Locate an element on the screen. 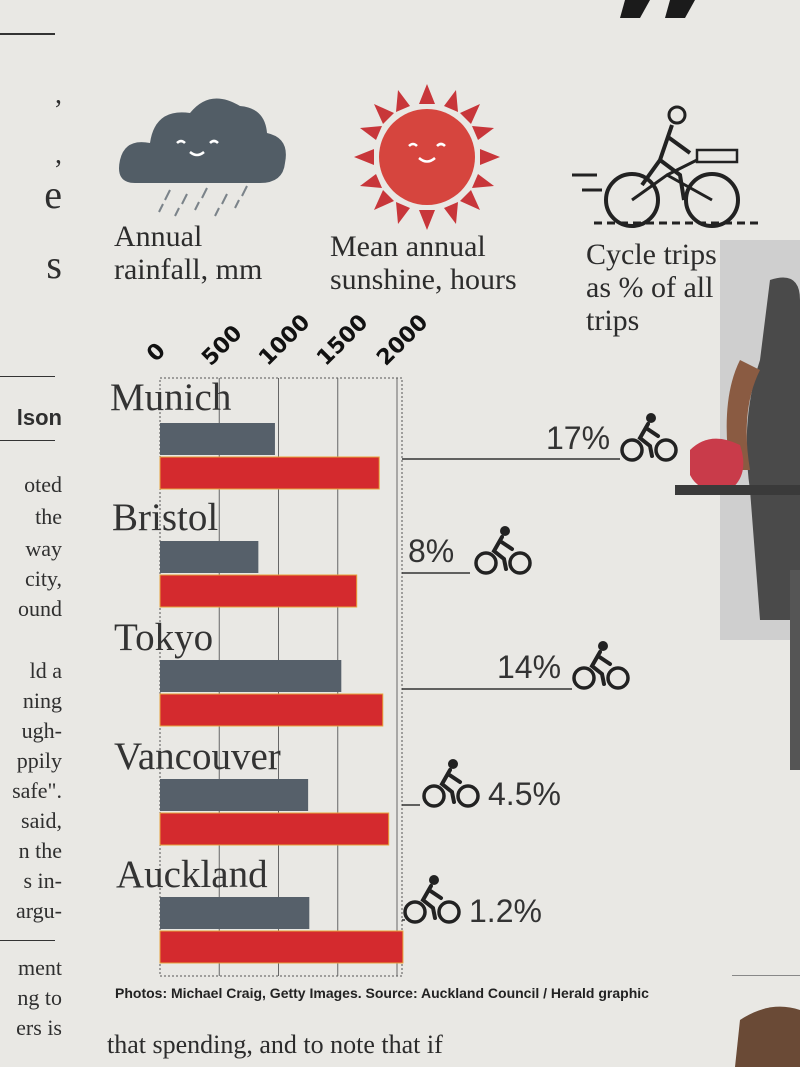 This screenshot has width=800, height=1067. city-label: Munich is located at coordinates (171, 397).